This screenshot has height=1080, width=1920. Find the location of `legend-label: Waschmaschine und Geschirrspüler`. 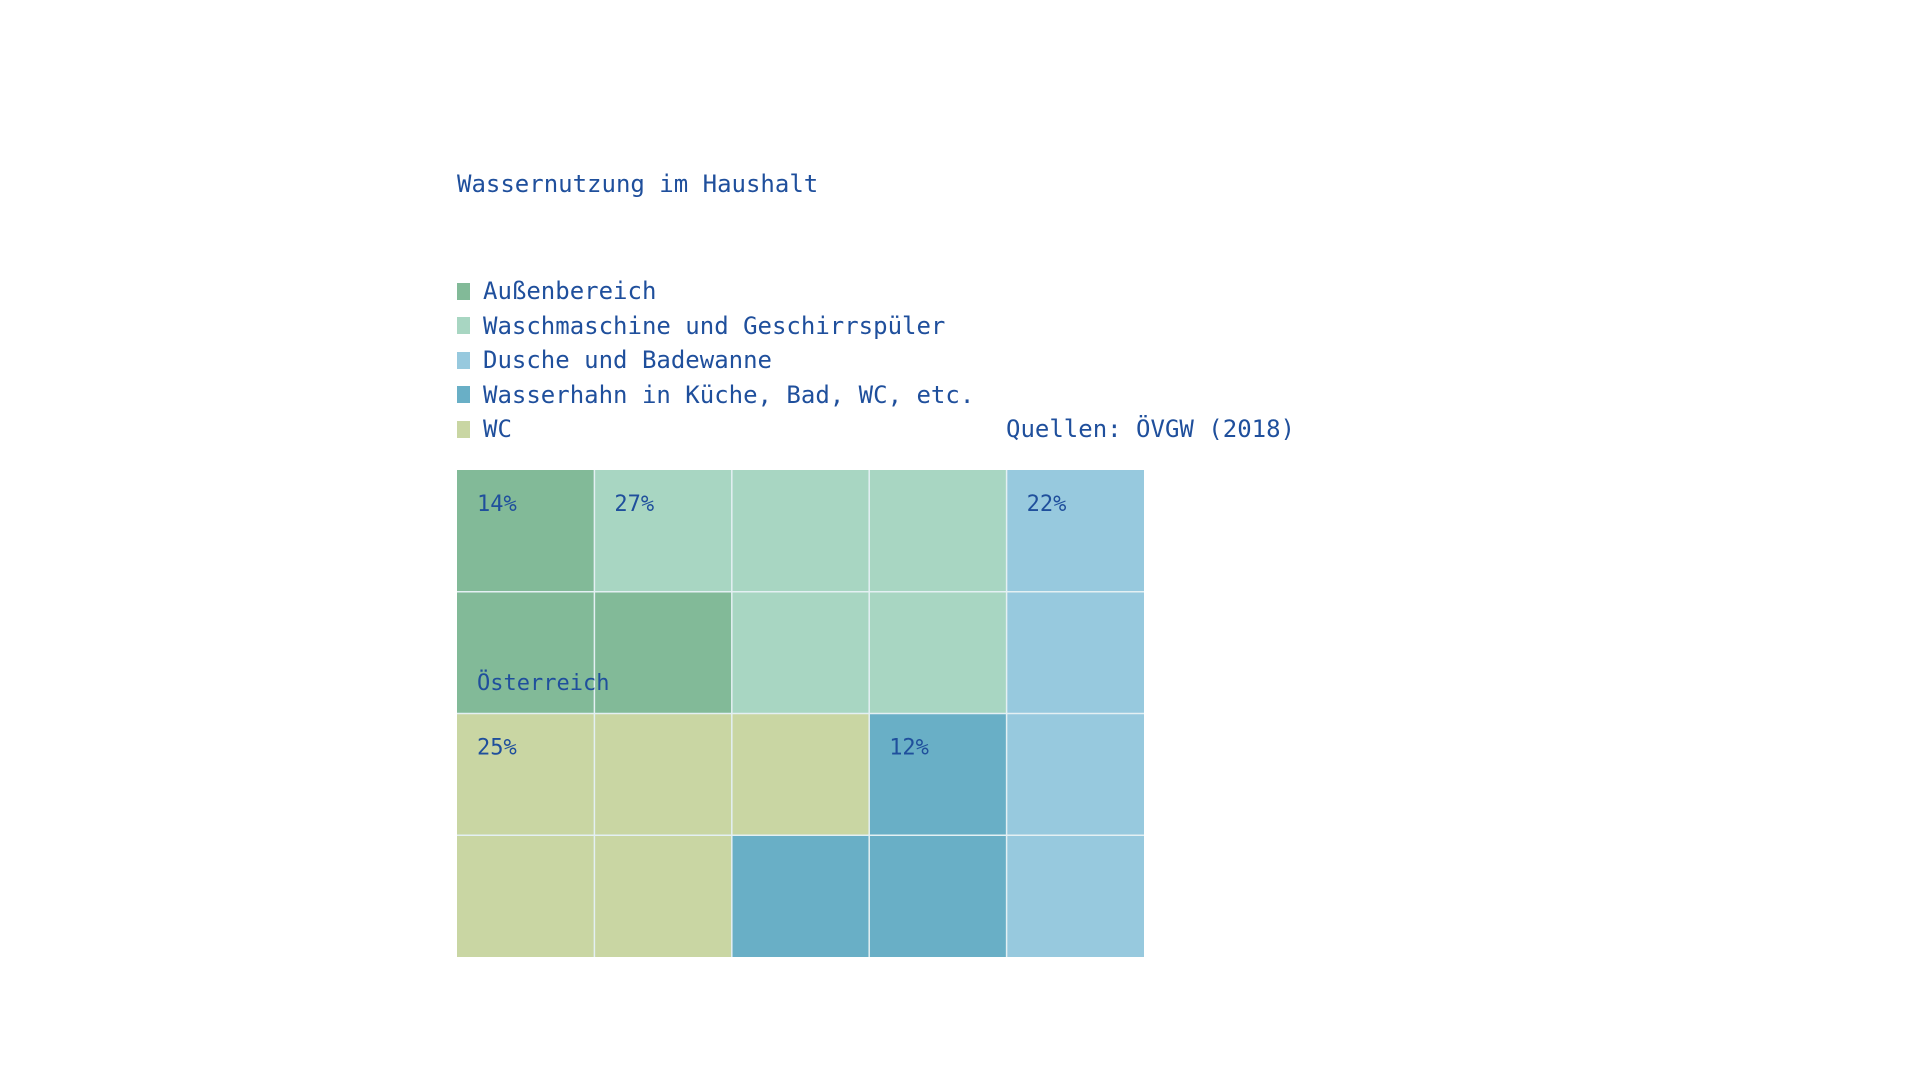

legend-label: Waschmaschine und Geschirrspüler is located at coordinates (714, 325).